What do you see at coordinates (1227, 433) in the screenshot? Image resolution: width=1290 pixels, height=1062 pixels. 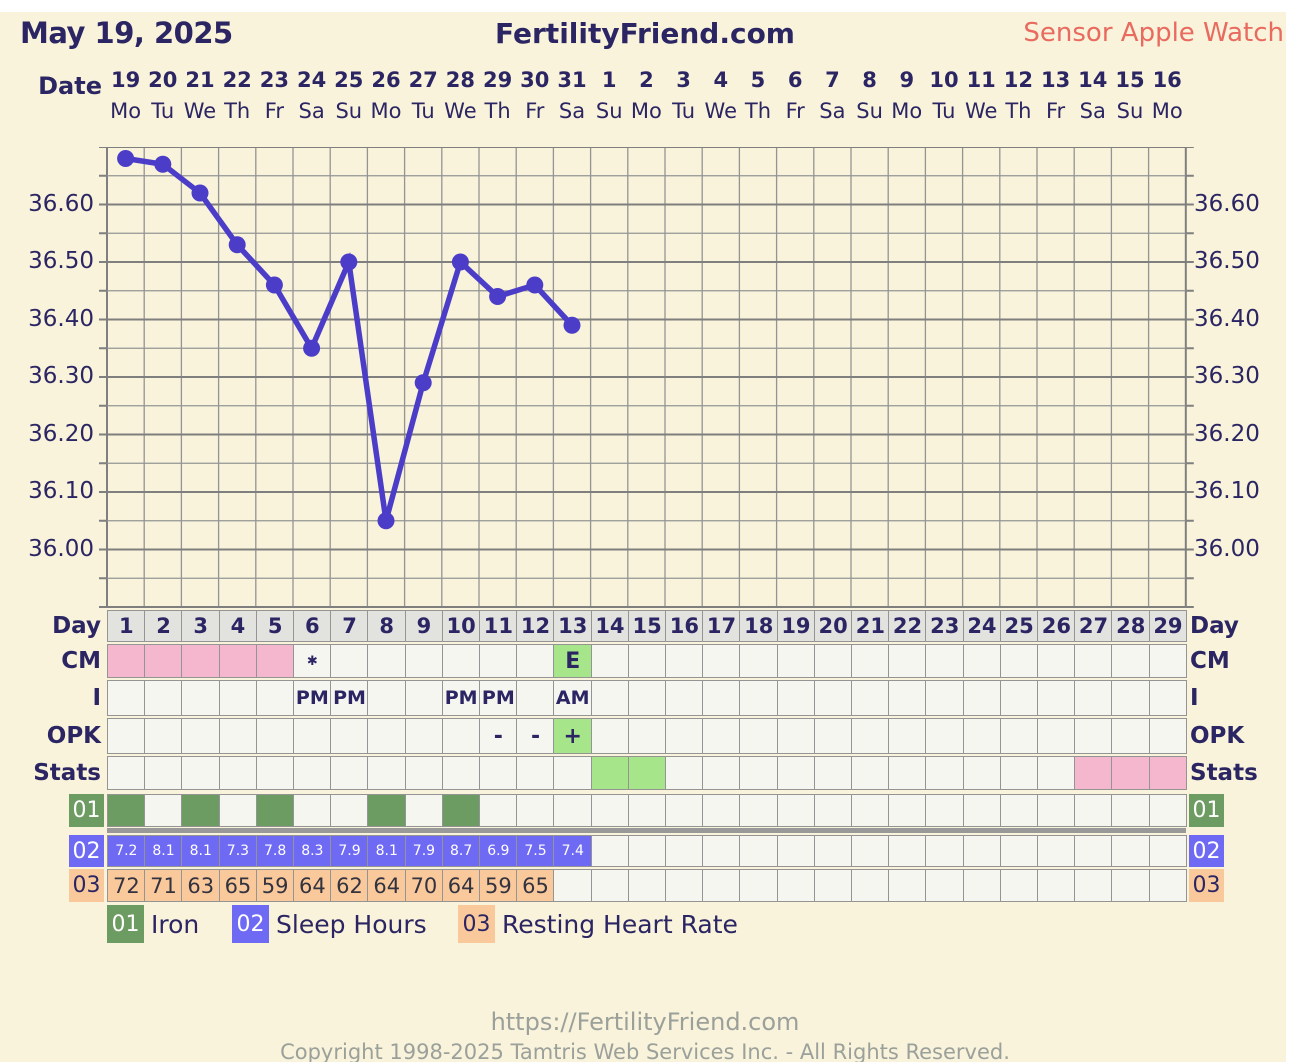 I see `y-axis-label-right: 36.20` at bounding box center [1227, 433].